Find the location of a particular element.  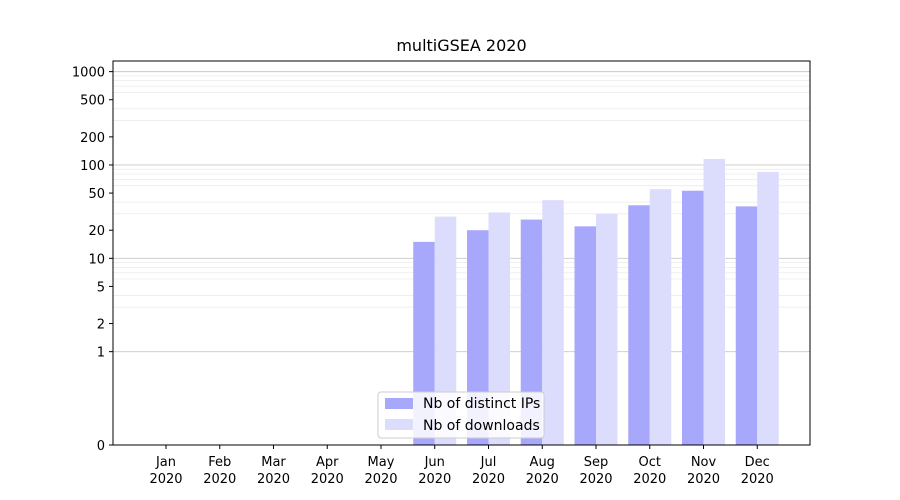

y-tick-label: 5 is located at coordinates (101, 287).